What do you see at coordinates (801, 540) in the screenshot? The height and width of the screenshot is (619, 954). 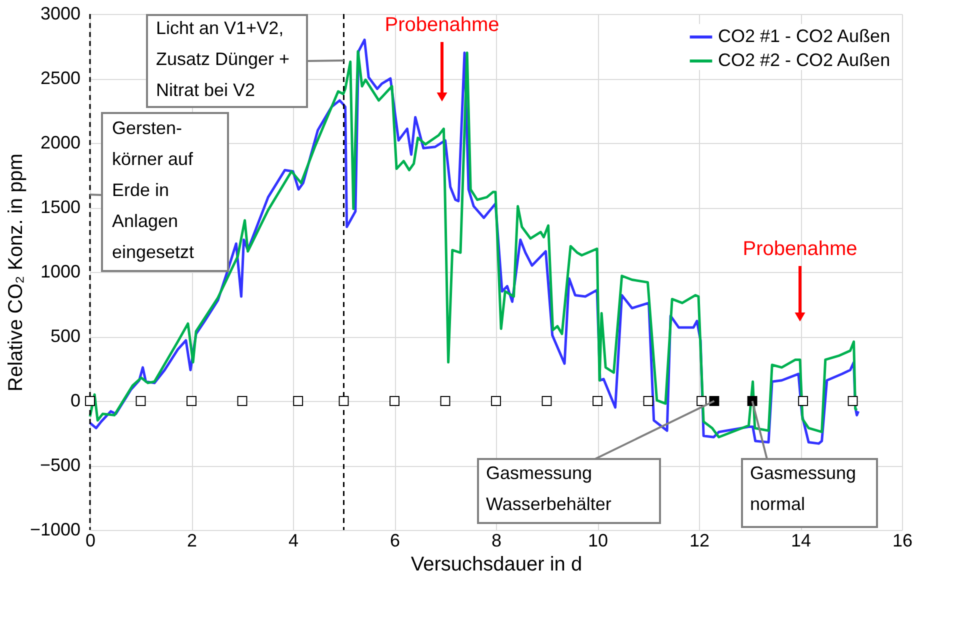 I see `x-tick-label: 14` at bounding box center [801, 540].